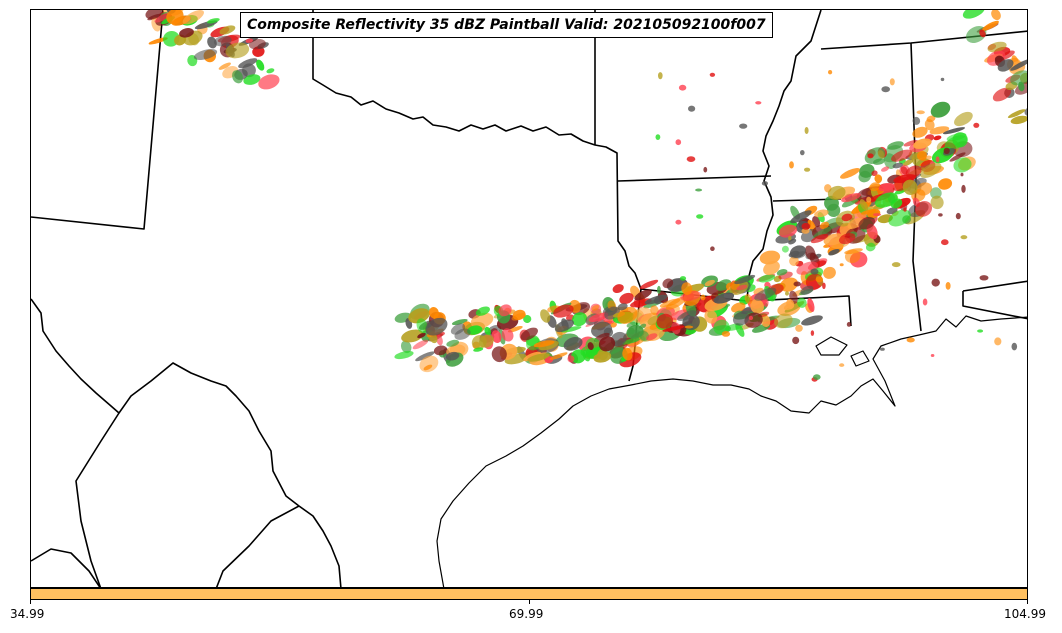  Describe the element at coordinates (1025, 614) in the screenshot. I see `colorbar-label-max: 104.99` at that location.